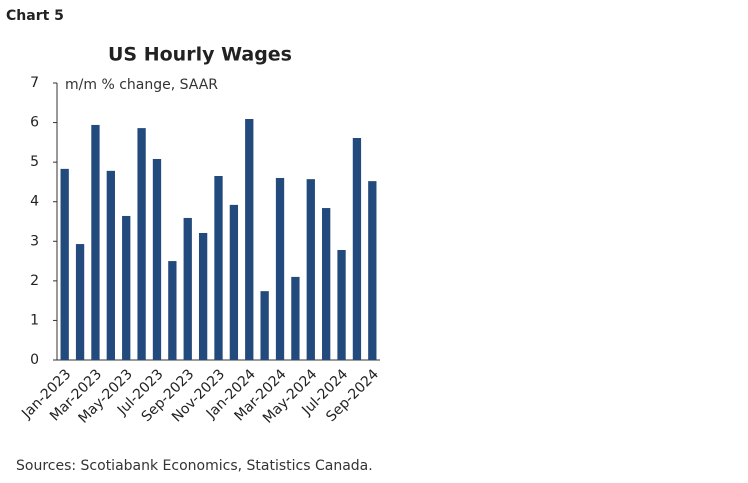  Describe the element at coordinates (34, 281) in the screenshot. I see `y-tick-label: 2` at that location.